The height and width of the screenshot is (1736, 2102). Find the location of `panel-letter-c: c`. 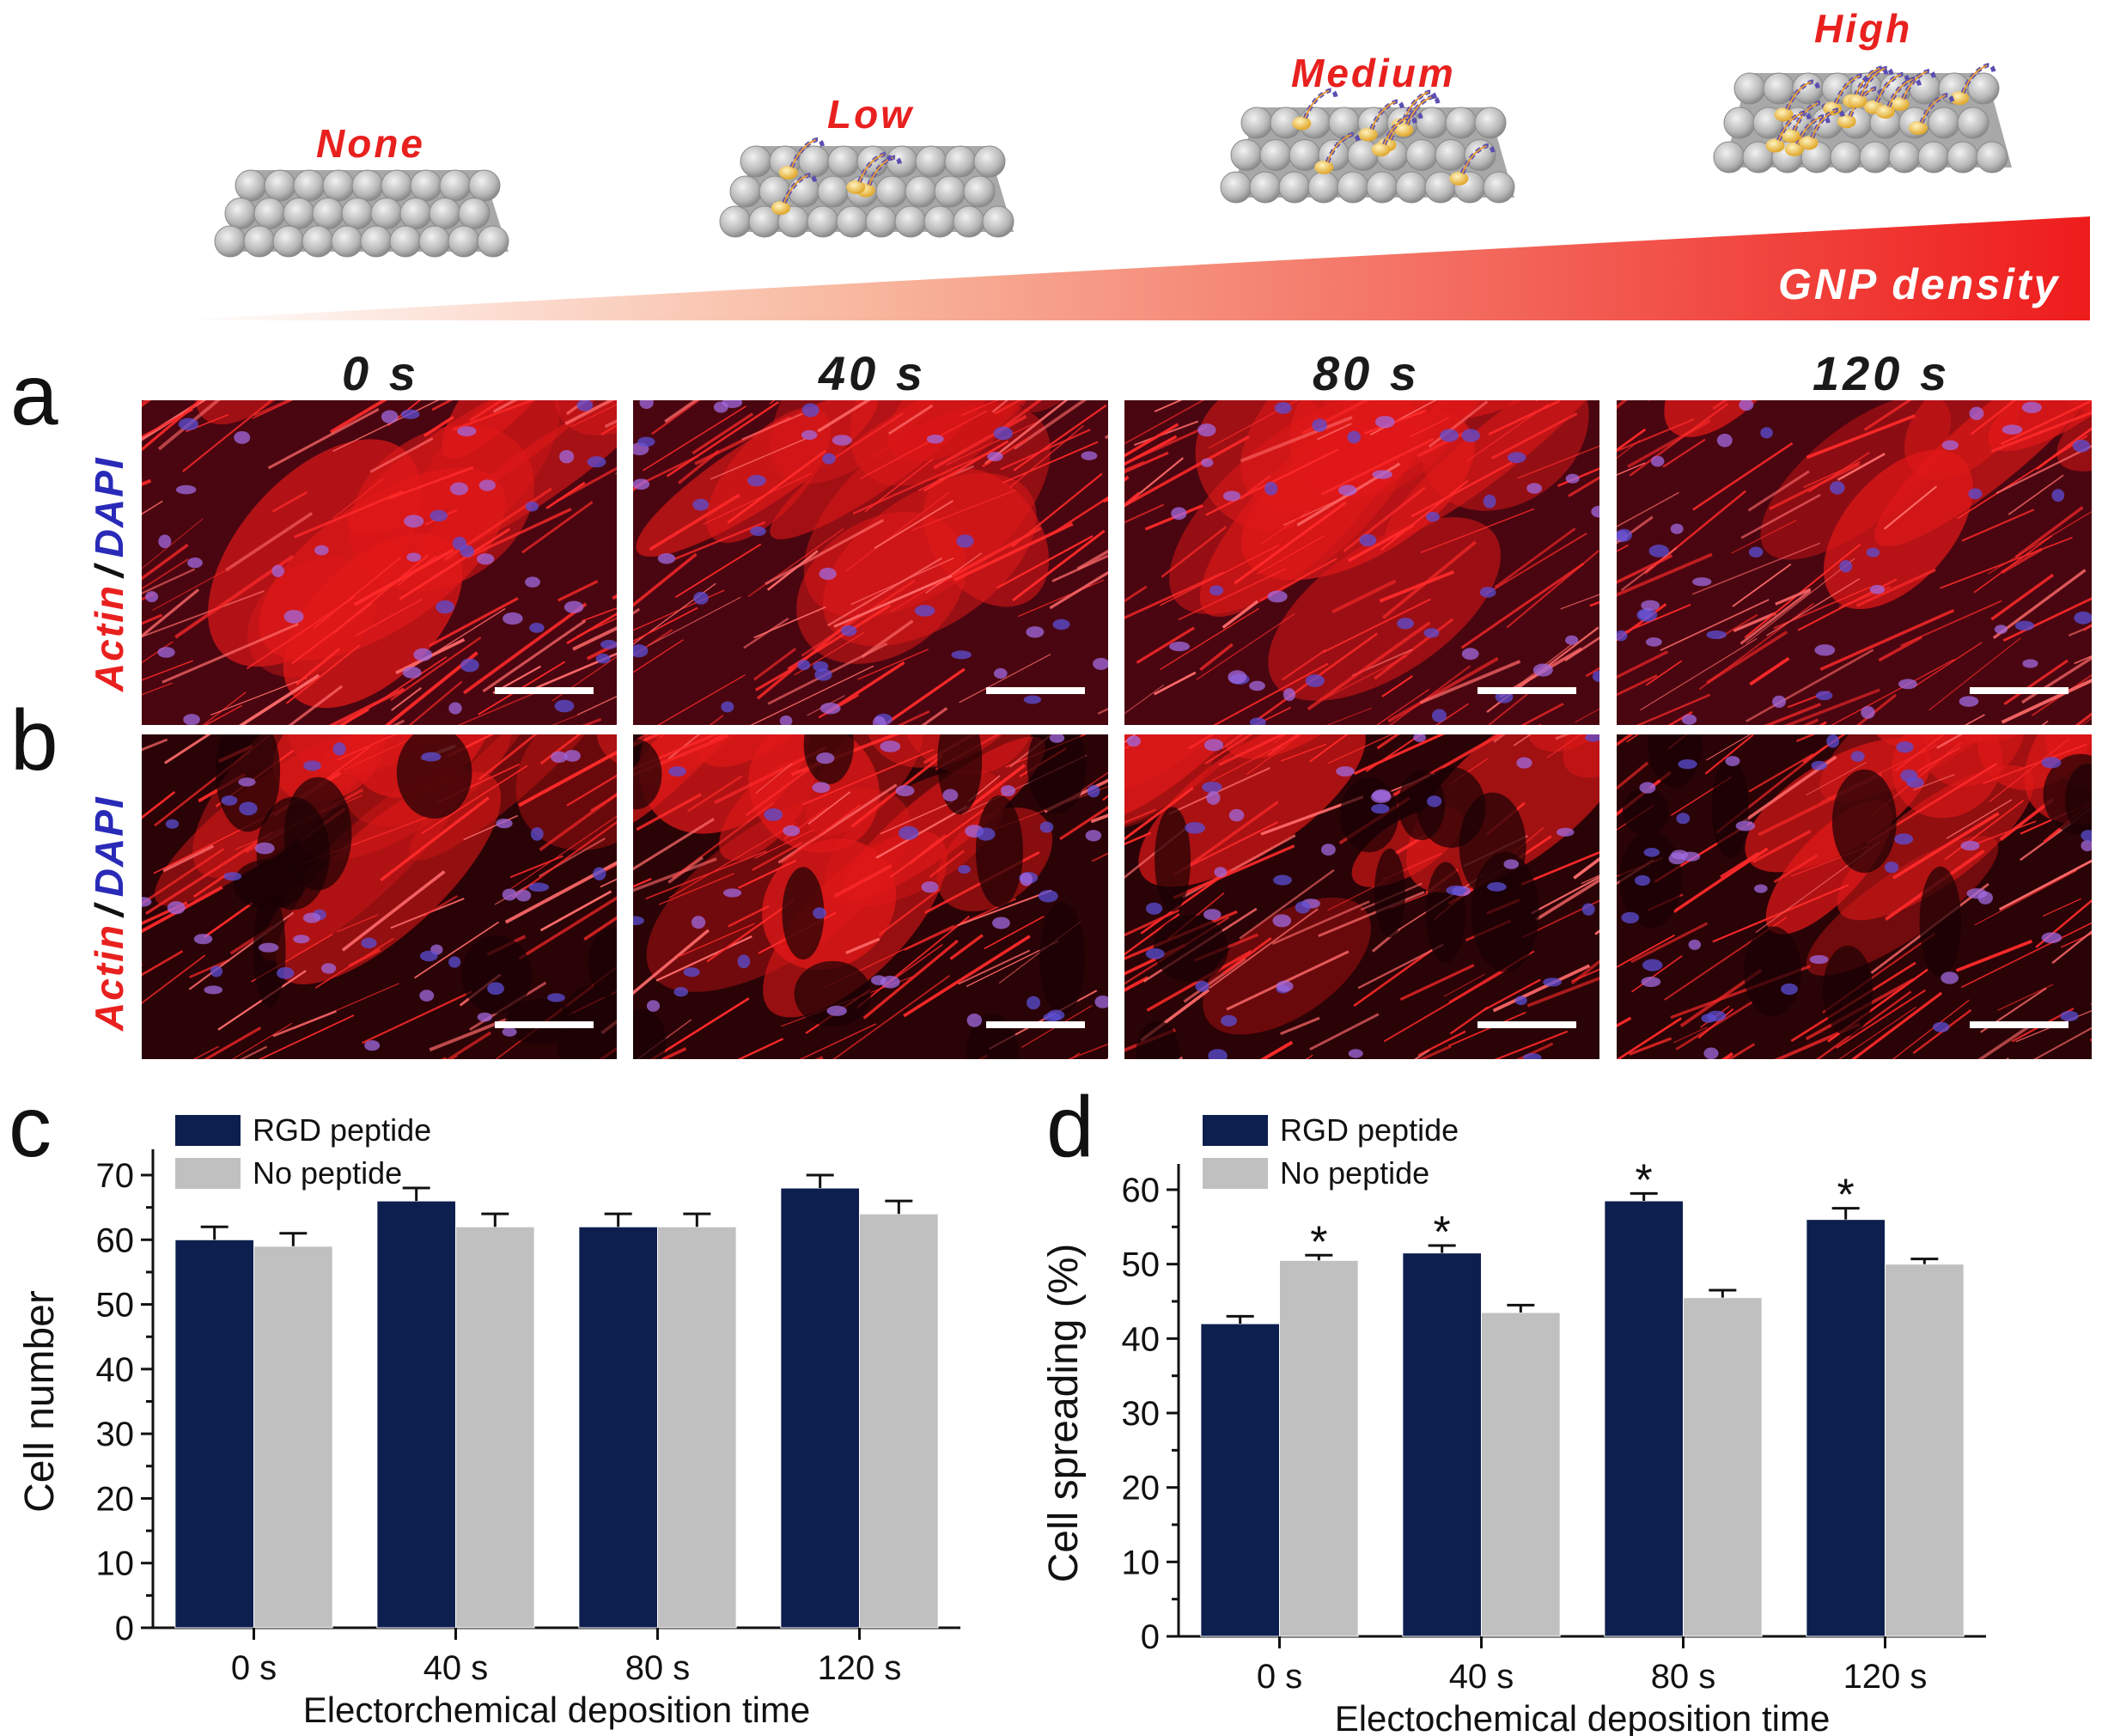

panel-letter-c: c is located at coordinates (30, 1127).